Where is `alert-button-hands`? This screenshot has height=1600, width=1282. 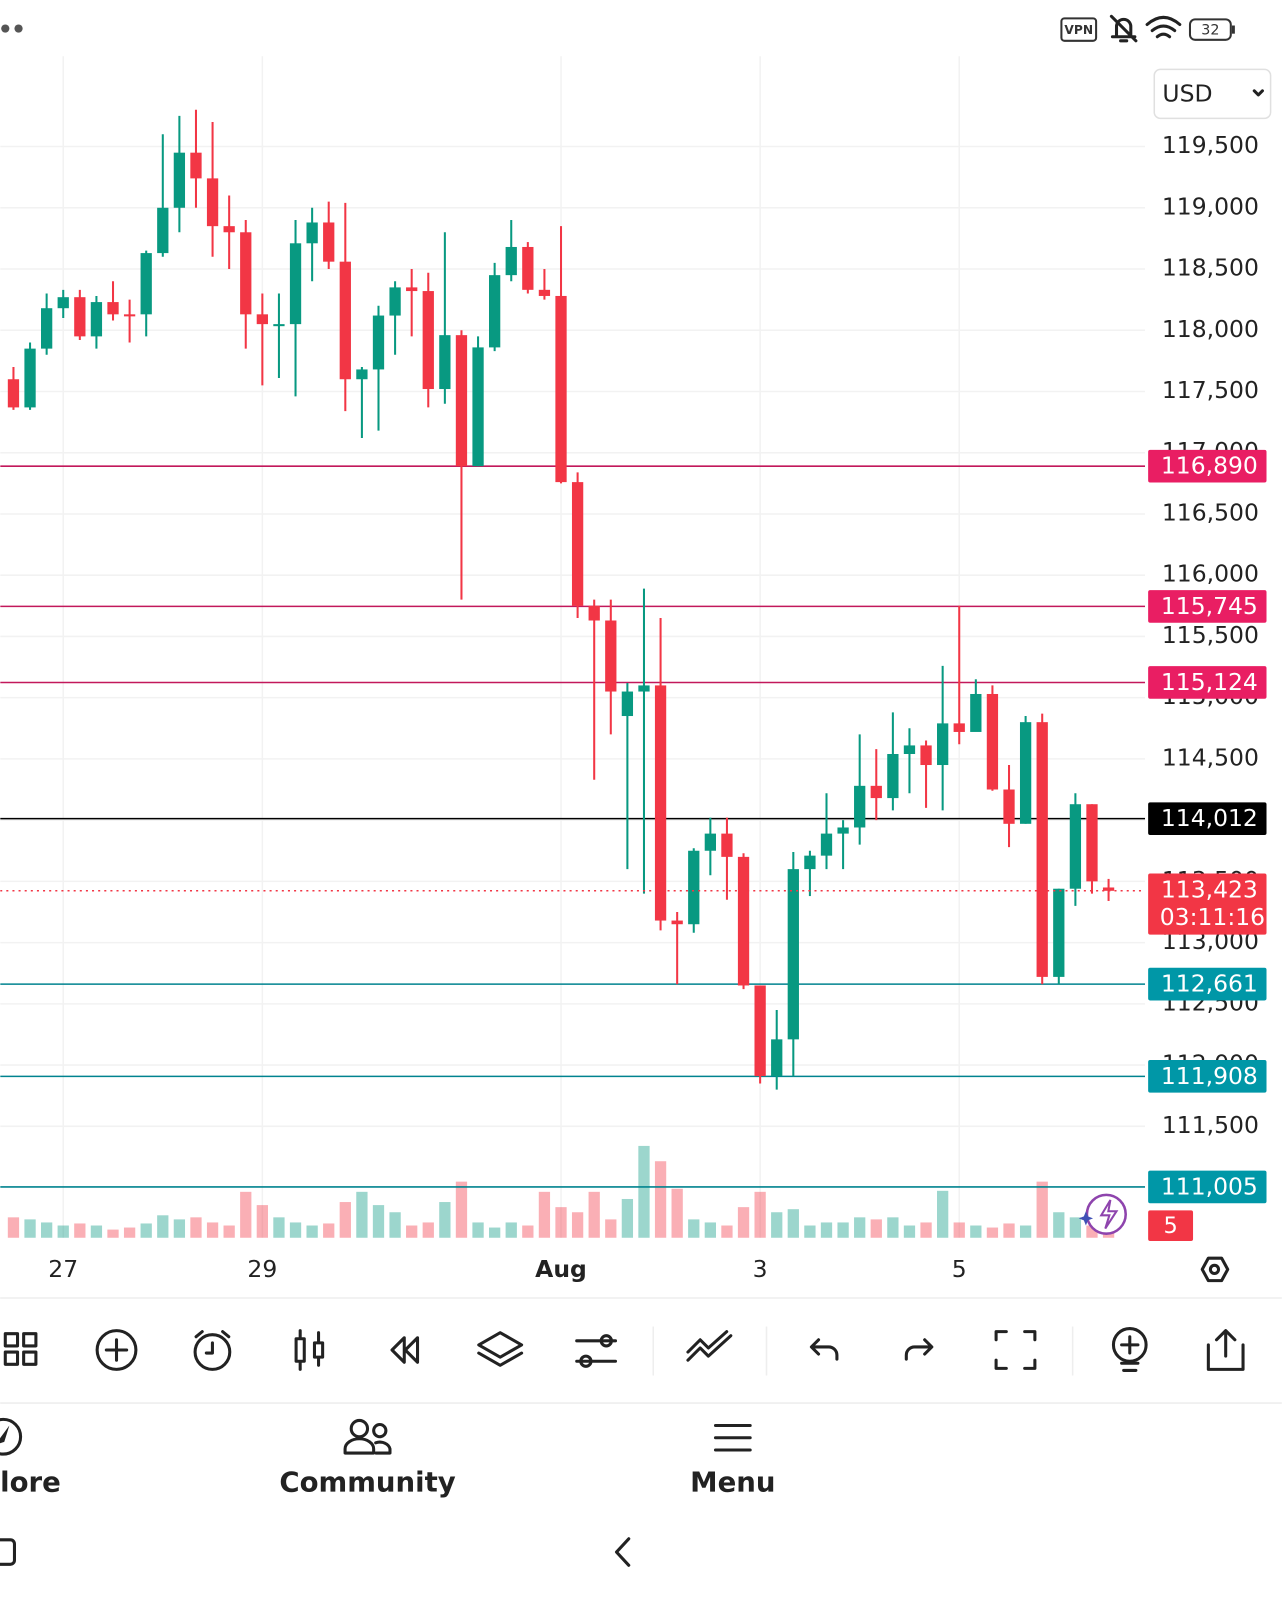
alert-button-hands is located at coordinates (212, 1342).